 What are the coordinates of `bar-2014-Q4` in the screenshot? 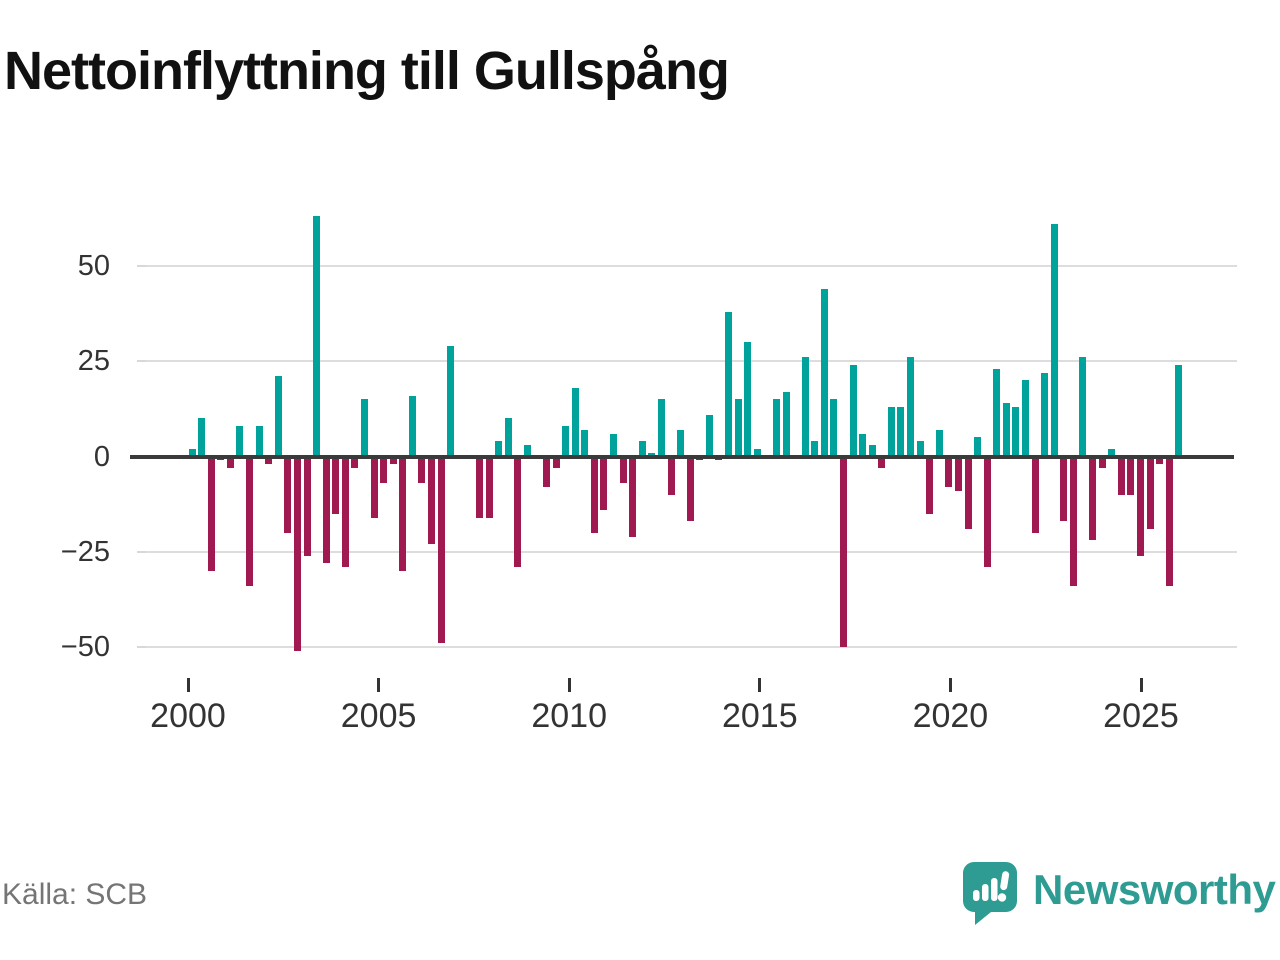 It's located at (757, 452).